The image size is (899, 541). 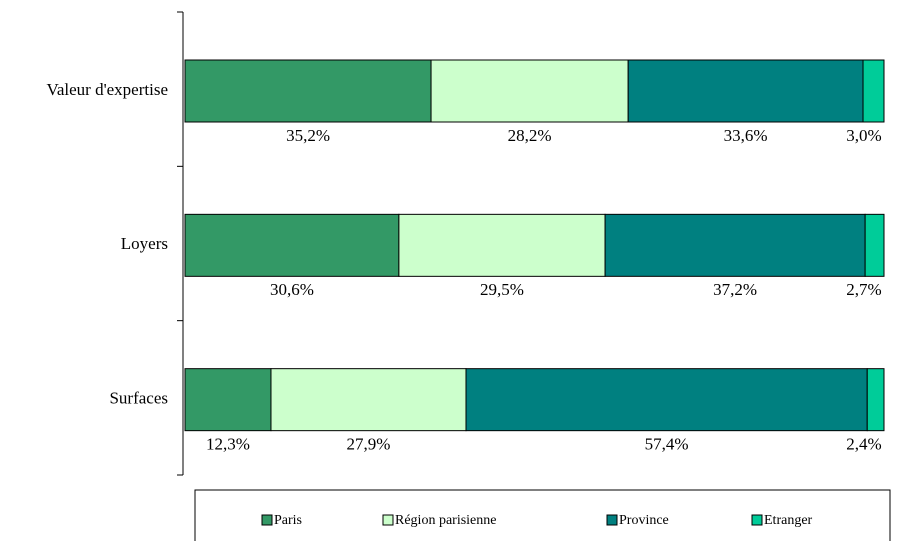 What do you see at coordinates (530, 135) in the screenshot?
I see `value-label: 28,2%` at bounding box center [530, 135].